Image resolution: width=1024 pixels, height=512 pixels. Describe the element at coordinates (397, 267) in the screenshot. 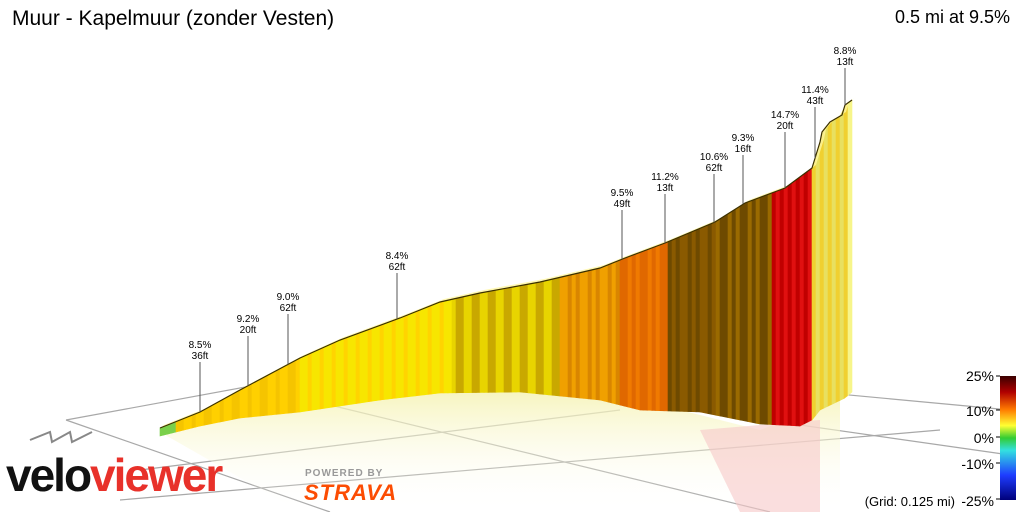

I see `rise-label: 62ft` at that location.